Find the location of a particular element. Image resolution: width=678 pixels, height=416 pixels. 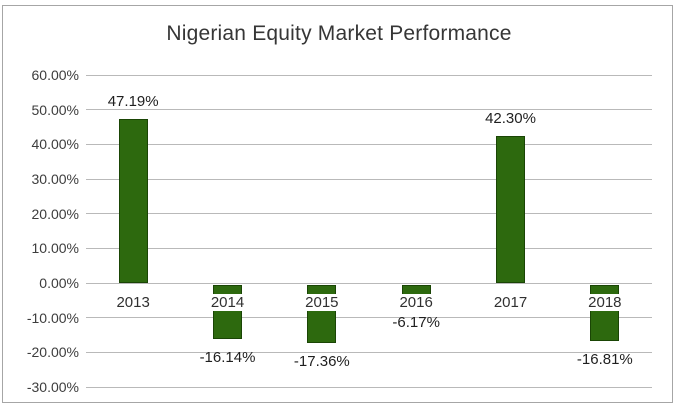

y-axis-tick-label-40: 40.00% is located at coordinates (55, 144).